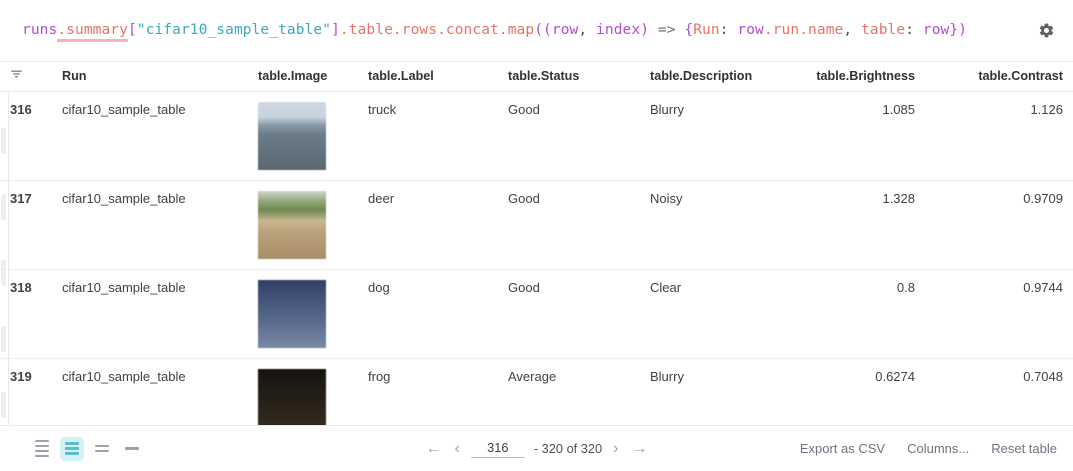 The width and height of the screenshot is (1073, 471). Describe the element at coordinates (568, 448) in the screenshot. I see `pagination-range-text: - 320 of 320` at that location.